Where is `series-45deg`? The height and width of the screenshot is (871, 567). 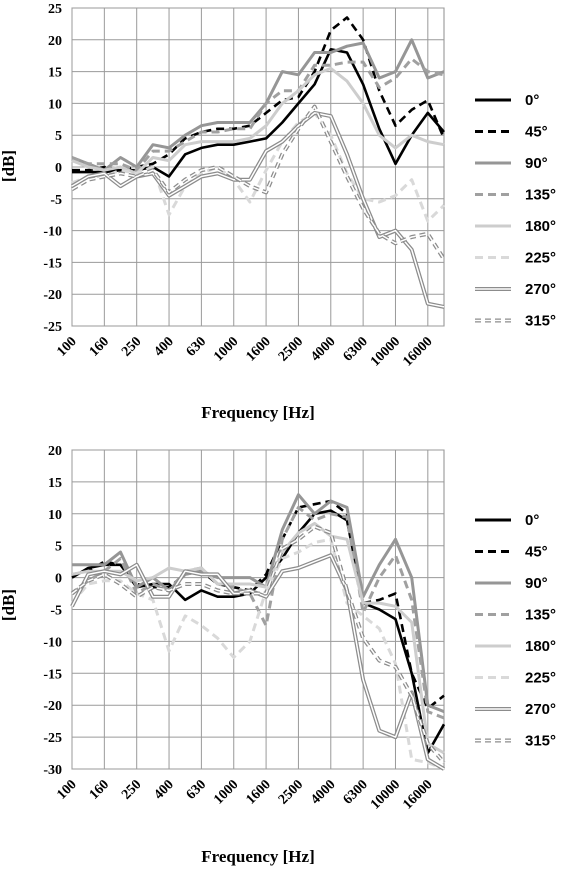 series-45deg is located at coordinates (259, 94).